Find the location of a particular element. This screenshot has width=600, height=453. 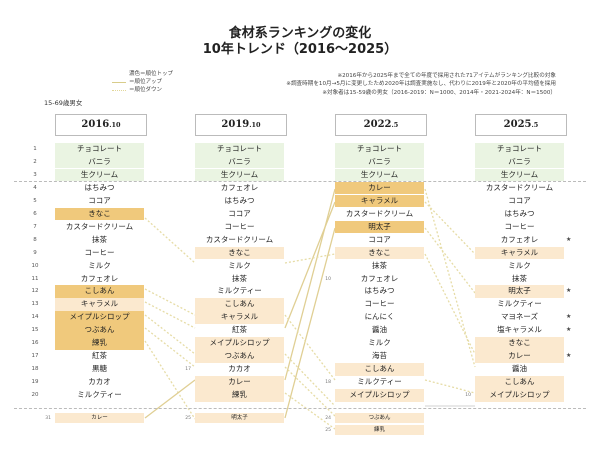

out-of-rank-number: 31 is located at coordinates (48, 418).